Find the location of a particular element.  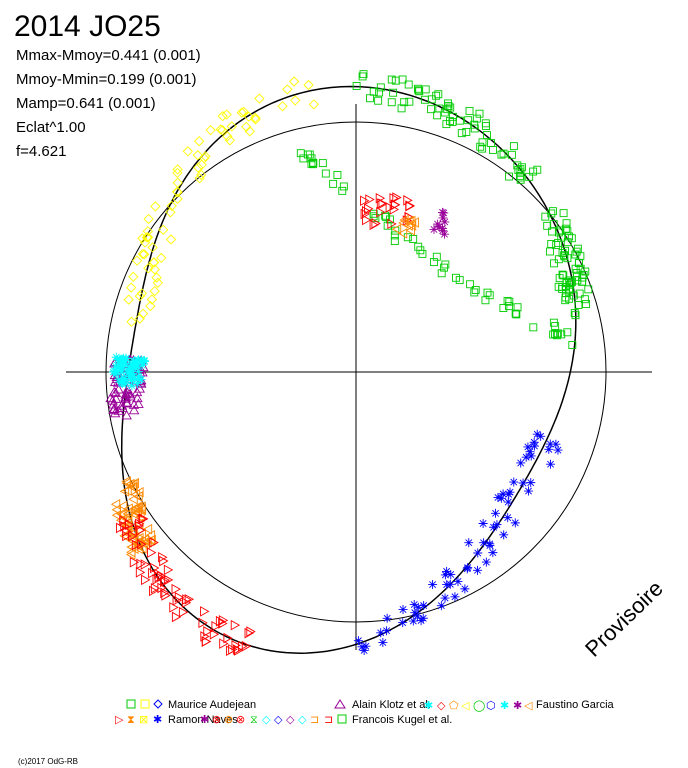

legend-marker is located at coordinates (340, 704).